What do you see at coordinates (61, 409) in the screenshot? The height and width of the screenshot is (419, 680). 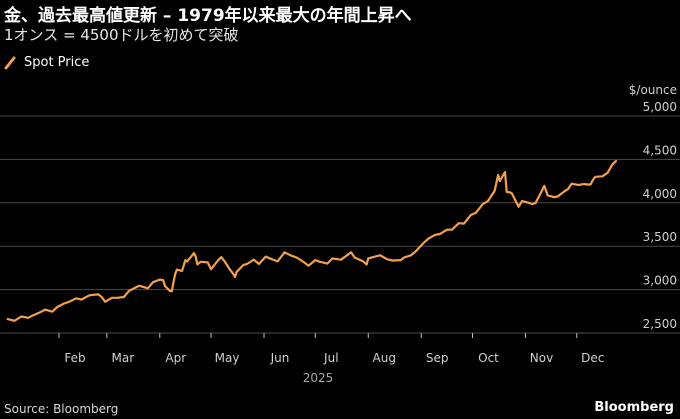 I see `source-note: Source: Bloomberg` at bounding box center [61, 409].